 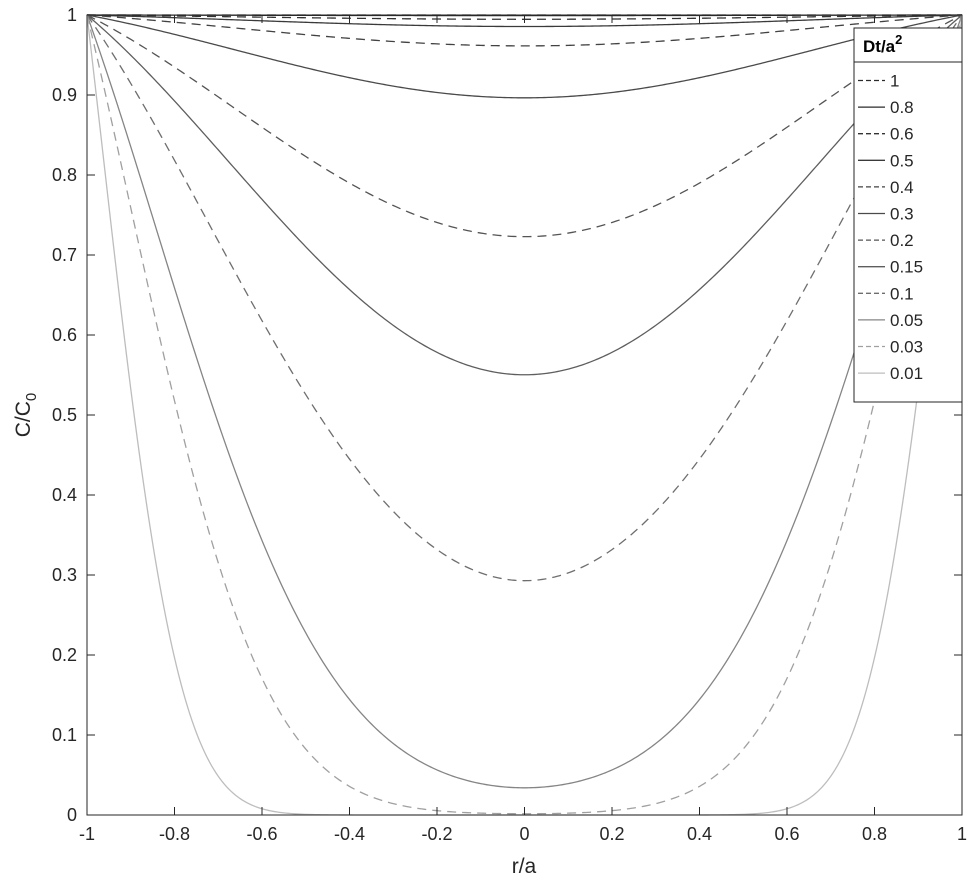 What do you see at coordinates (174, 834) in the screenshot?
I see `x-tick-label: -0.8` at bounding box center [174, 834].